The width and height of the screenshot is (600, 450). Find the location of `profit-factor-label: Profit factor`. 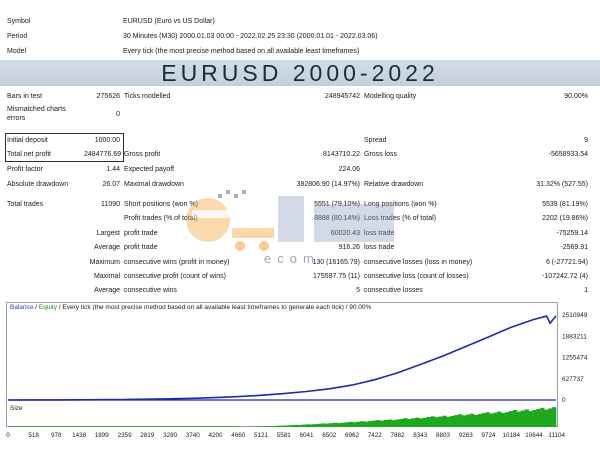

profit-factor-label: Profit factor is located at coordinates (25, 169).